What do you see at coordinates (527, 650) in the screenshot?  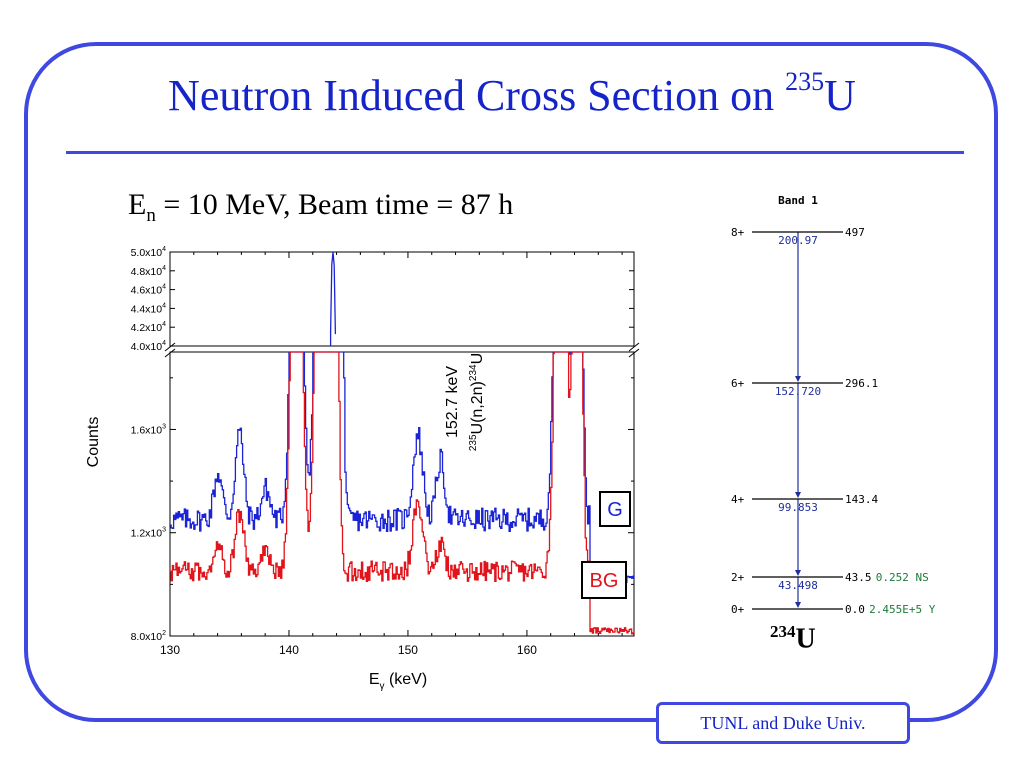 I see `x-tick-label: 160` at bounding box center [527, 650].